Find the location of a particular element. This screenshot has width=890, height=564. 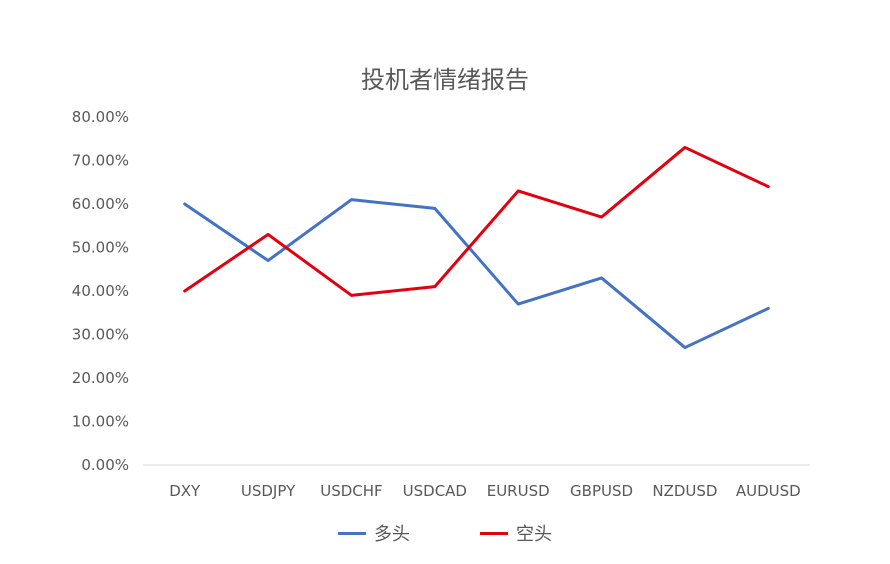

legend-label-long: 多头 is located at coordinates (392, 534).